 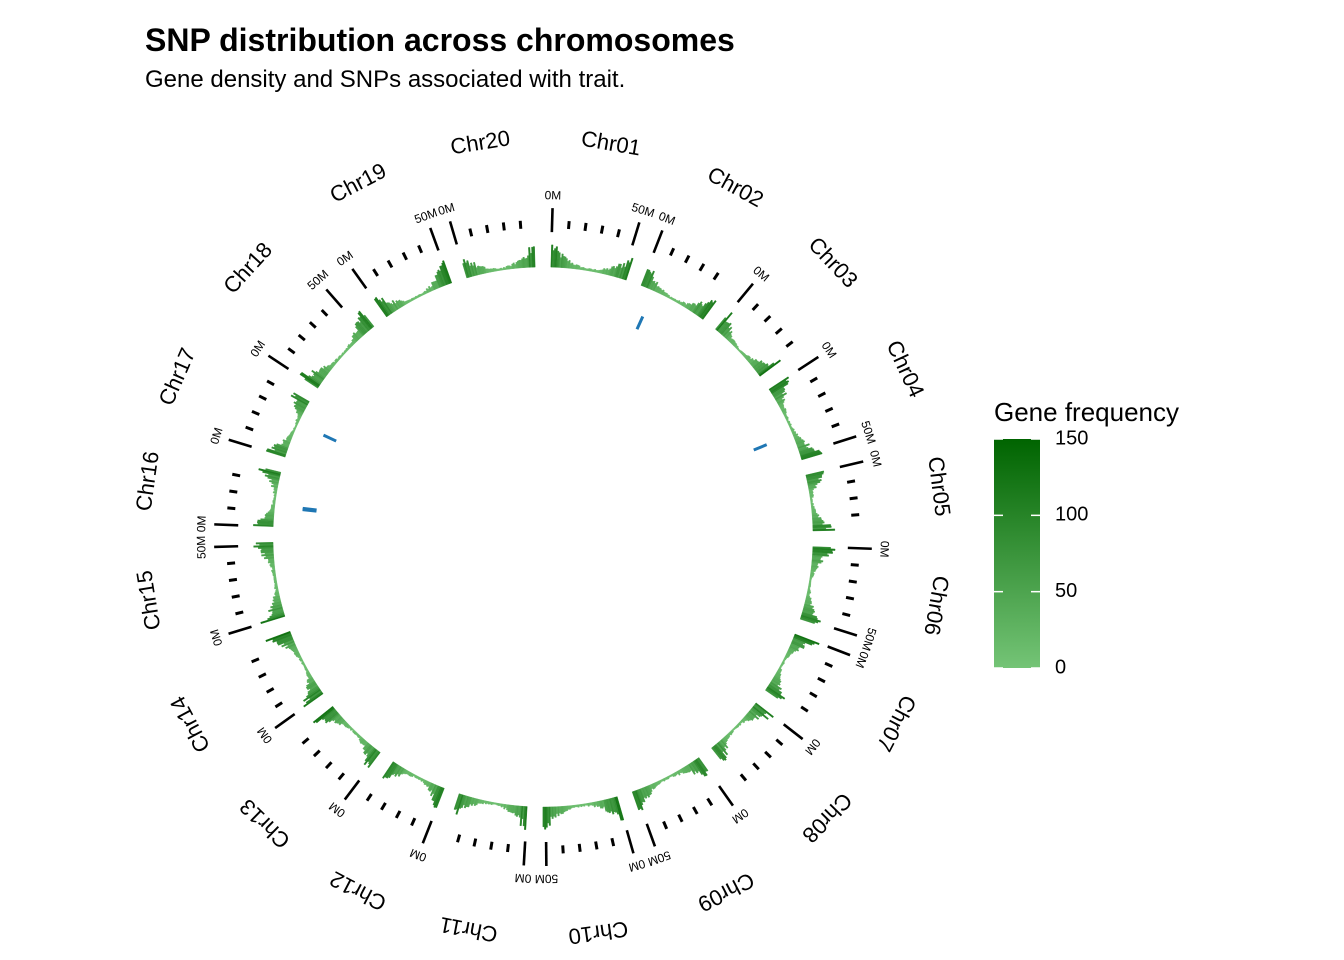 What do you see at coordinates (309, 509) in the screenshot?
I see `snp-mark` at bounding box center [309, 509].